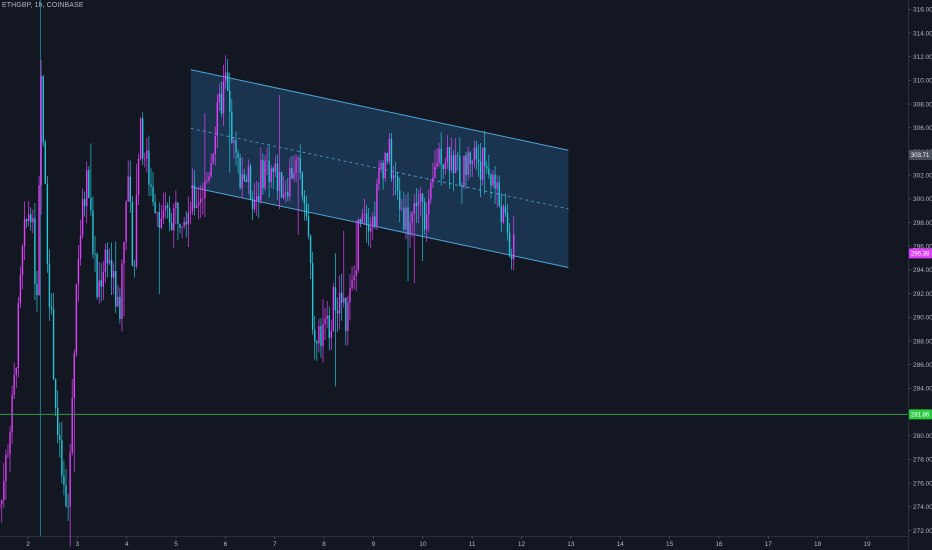  What do you see at coordinates (922, 294) in the screenshot?
I see `price-tick-label: 292.00` at bounding box center [922, 294].